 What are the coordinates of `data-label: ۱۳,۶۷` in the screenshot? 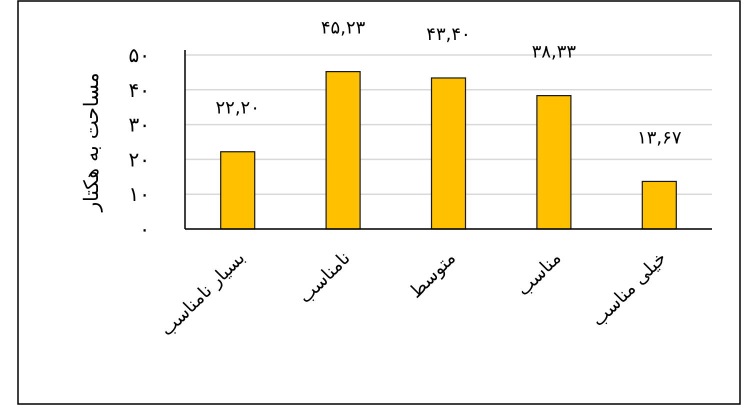 It's located at (659, 137).